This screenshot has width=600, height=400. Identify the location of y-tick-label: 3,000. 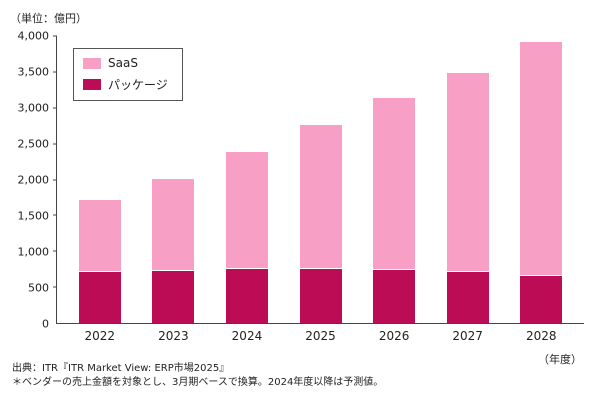
(33, 108).